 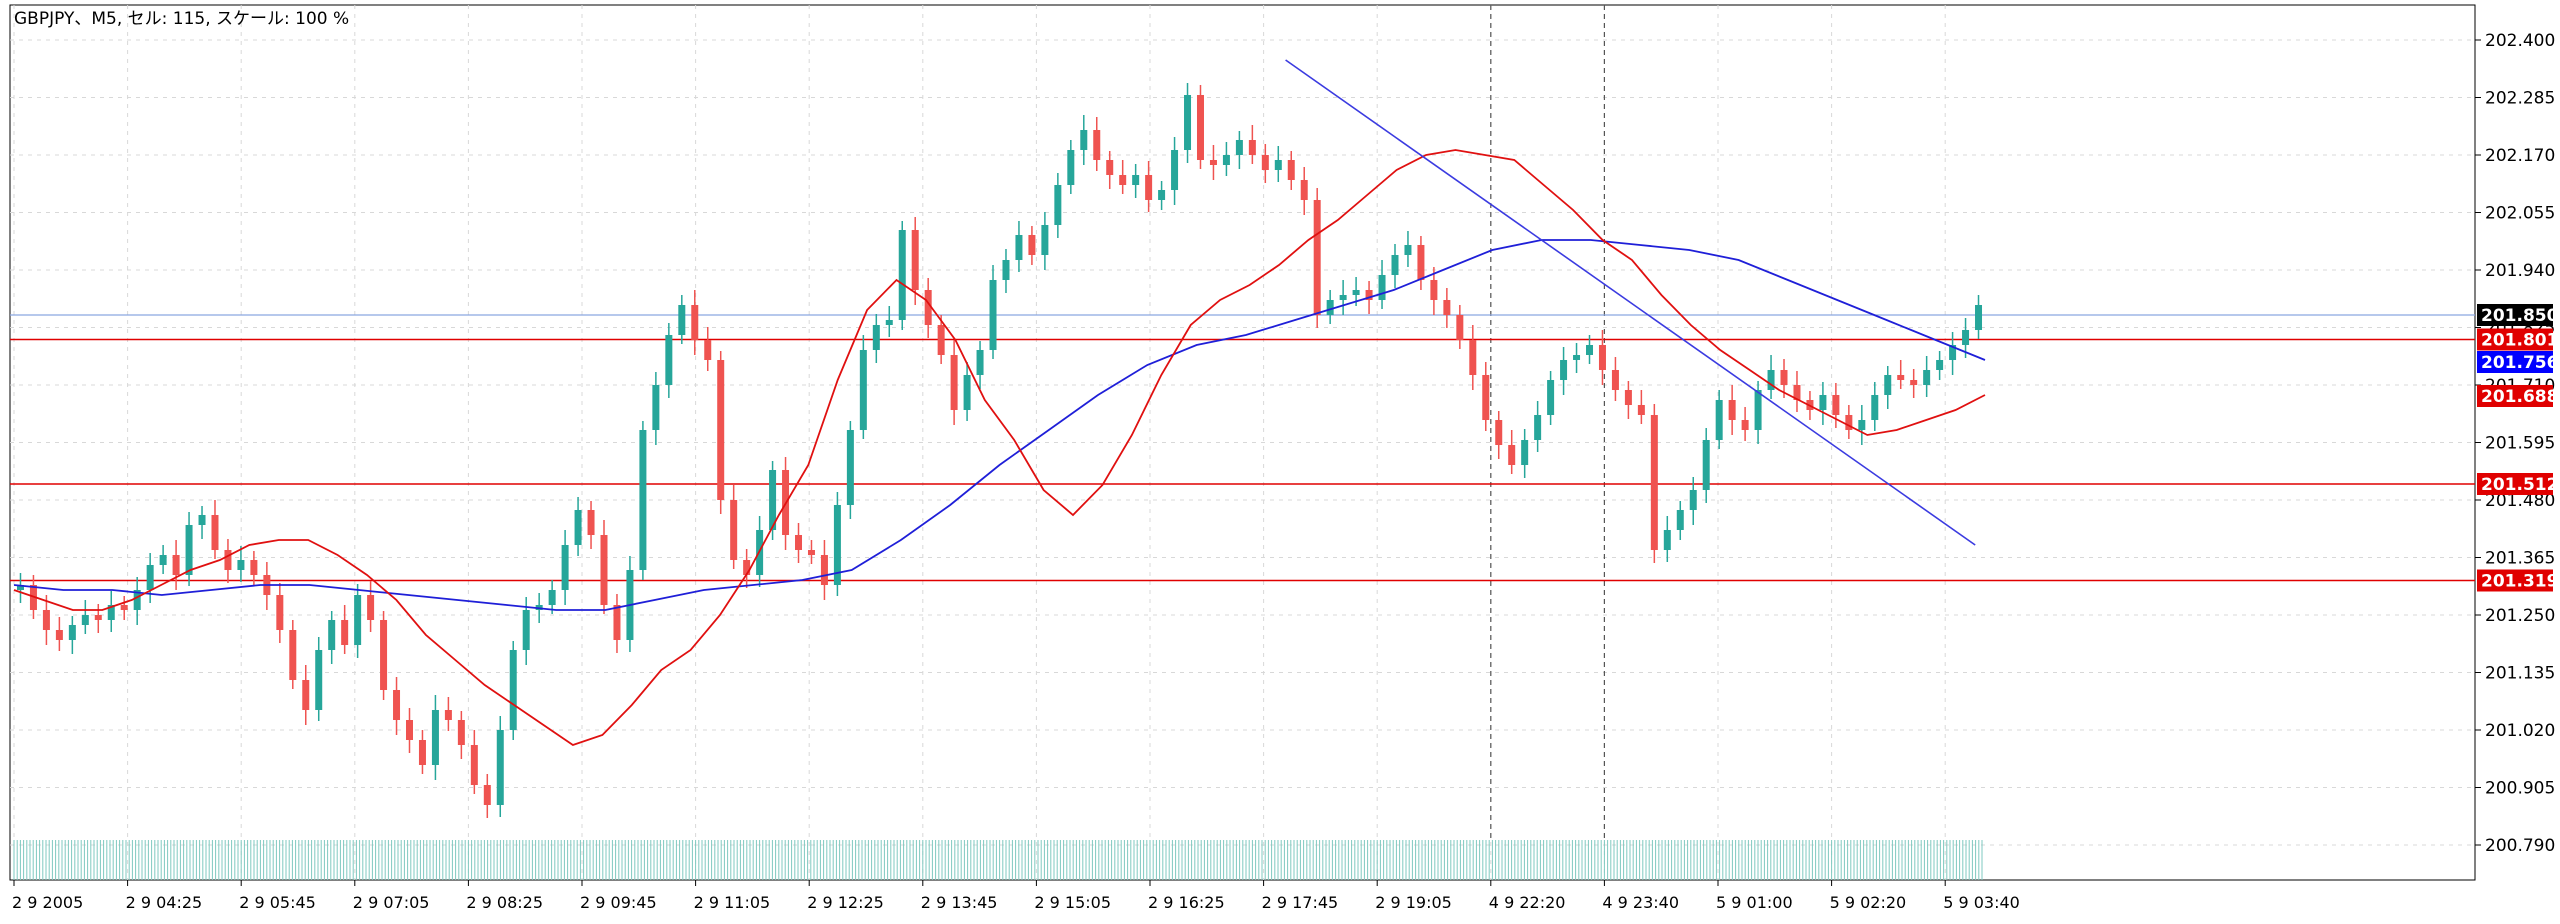 What do you see at coordinates (2520, 316) in the screenshot?
I see `bid-price-tag: 201.850` at bounding box center [2520, 316].